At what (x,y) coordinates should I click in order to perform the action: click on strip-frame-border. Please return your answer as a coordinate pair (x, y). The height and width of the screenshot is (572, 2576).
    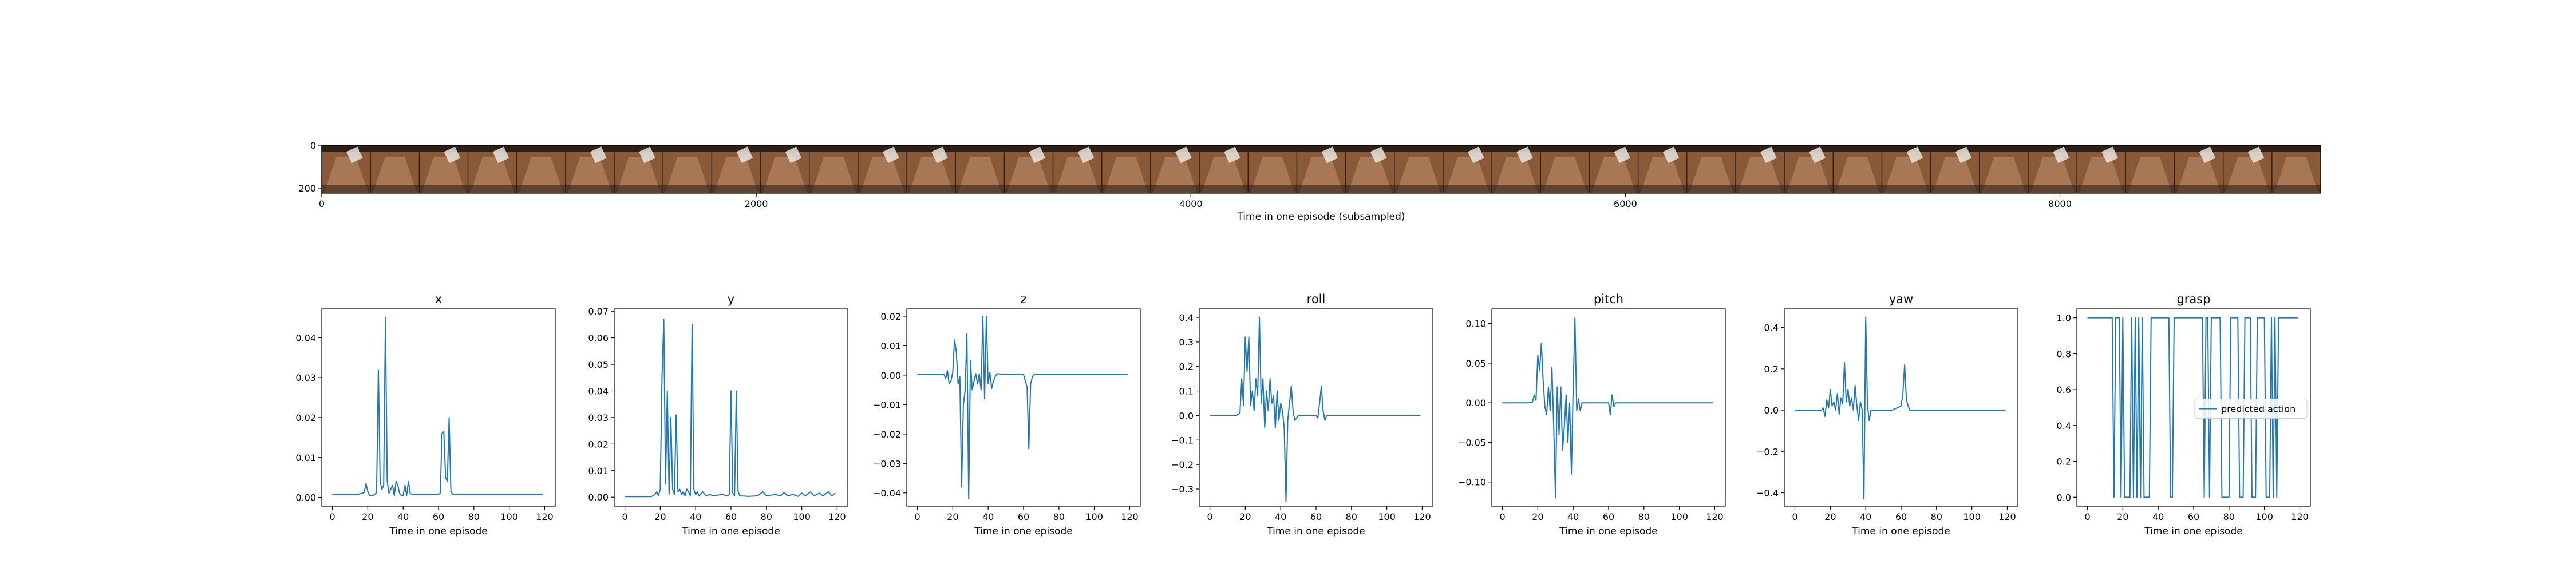
    Looking at the image, I should click on (1321, 169).